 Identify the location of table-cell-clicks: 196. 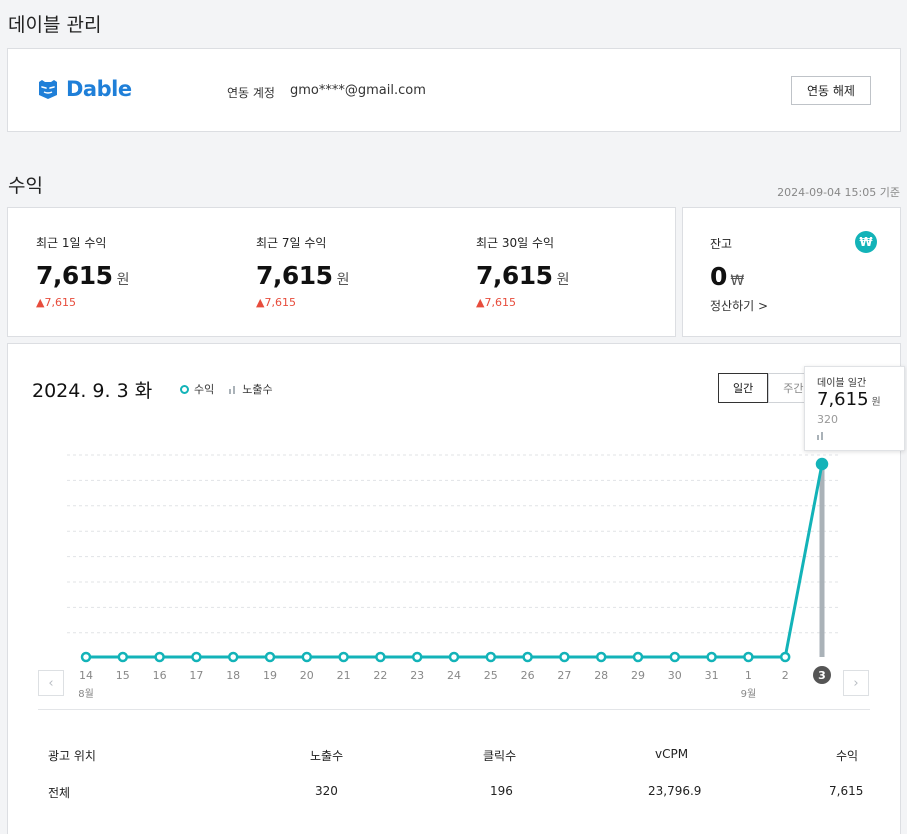
(501, 791).